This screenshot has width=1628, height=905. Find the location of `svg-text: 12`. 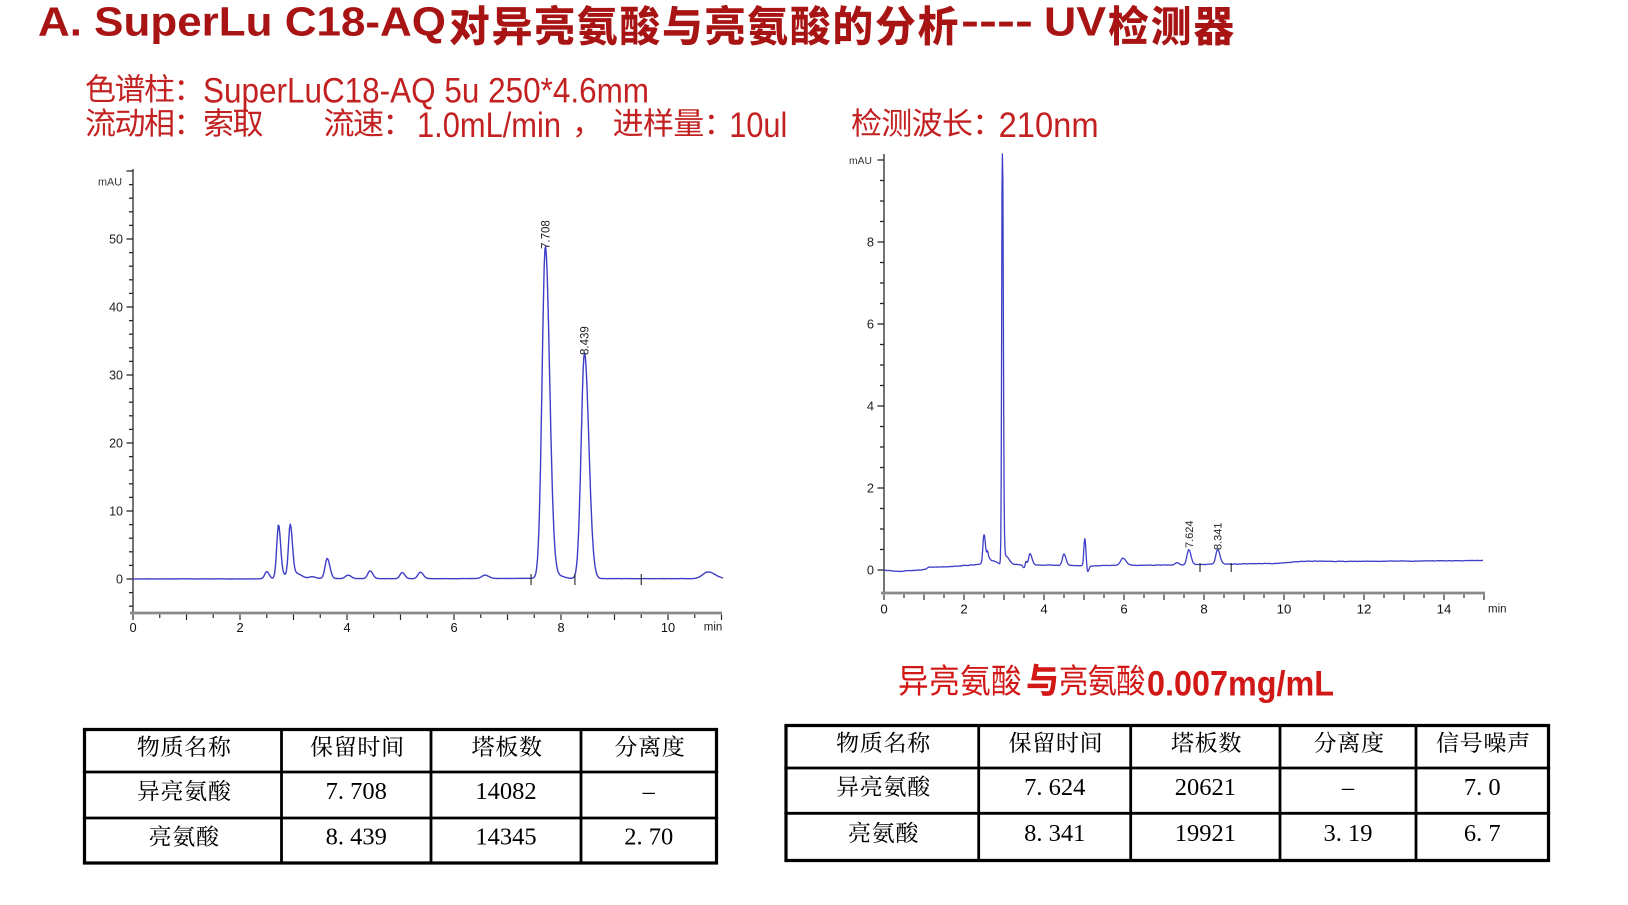

svg-text: 12 is located at coordinates (1364, 609).